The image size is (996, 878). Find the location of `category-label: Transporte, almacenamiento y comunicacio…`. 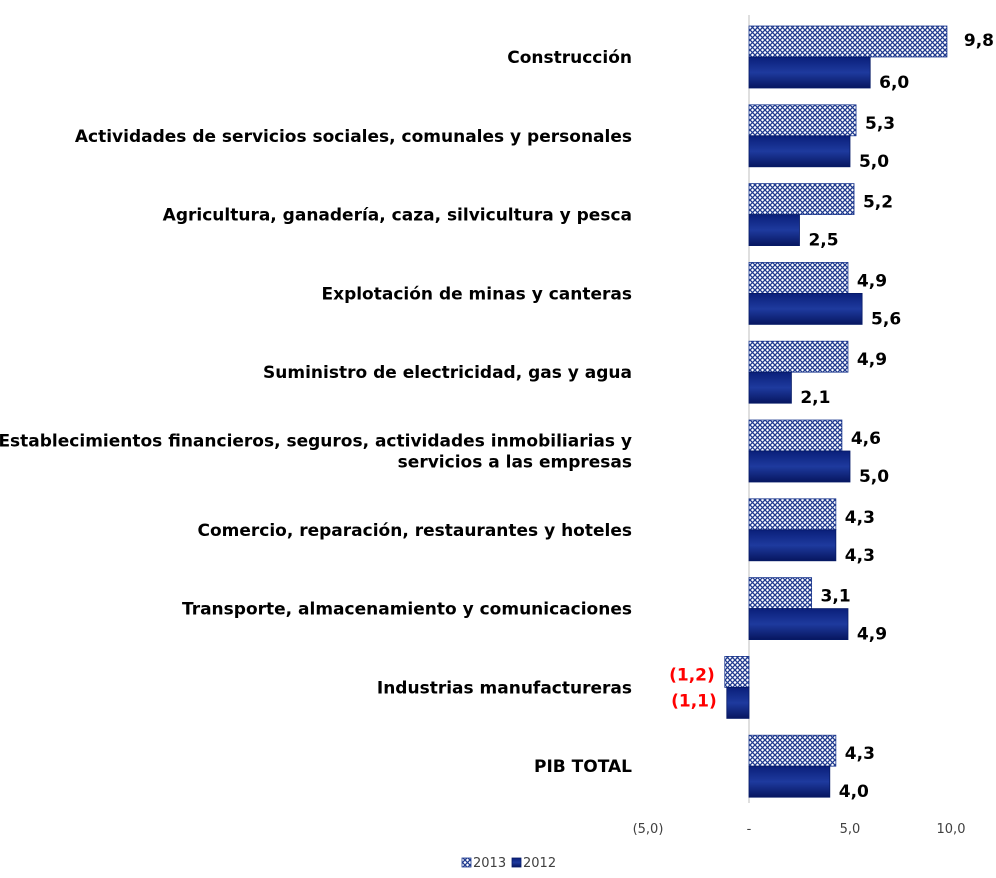

category-label: Transporte, almacenamiento y comunicacio… is located at coordinates (407, 610).